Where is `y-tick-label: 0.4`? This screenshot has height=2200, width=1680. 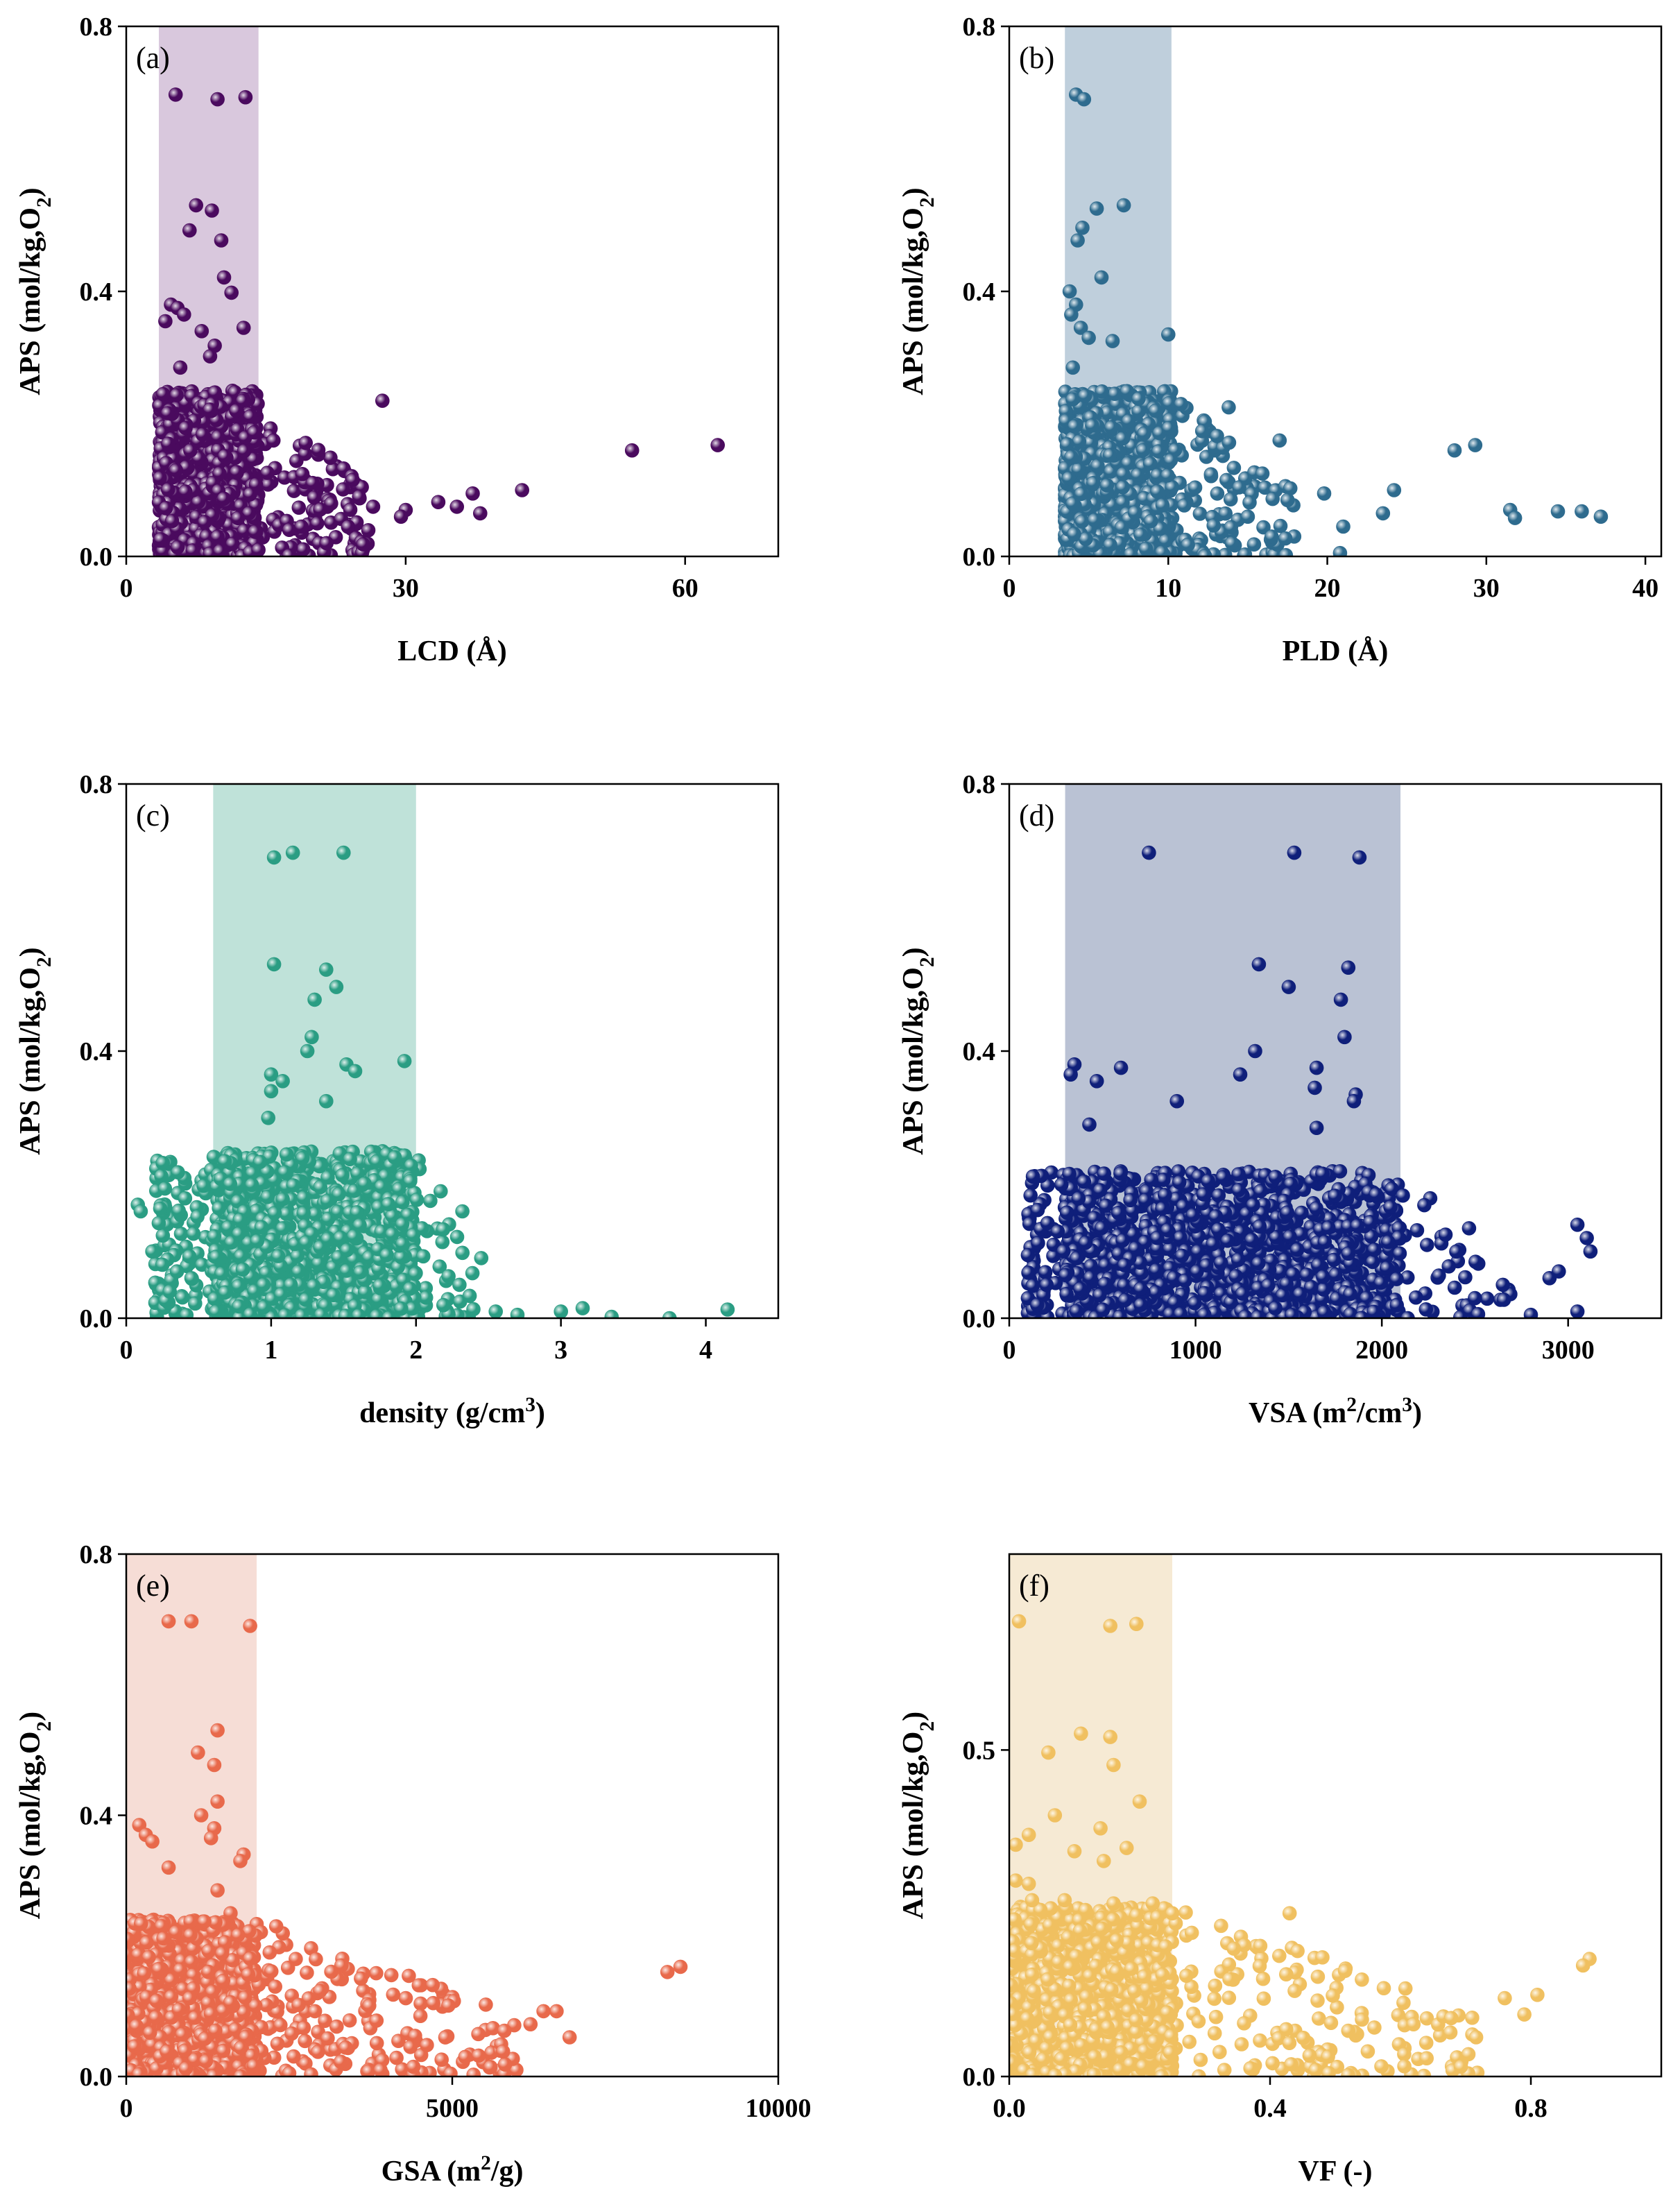
y-tick-label: 0.4 is located at coordinates (96, 1051).